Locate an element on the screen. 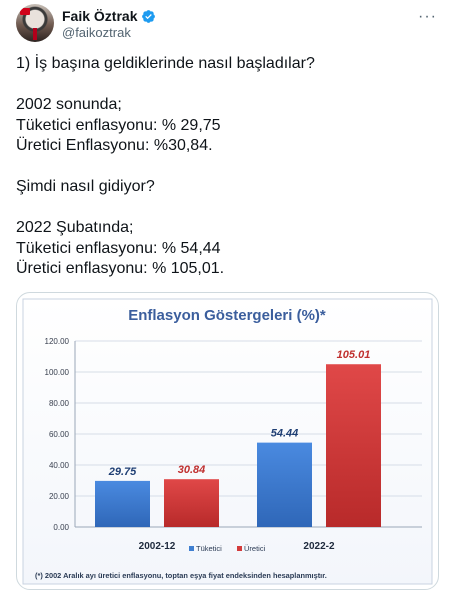 Image resolution: width=455 pixels, height=598 pixels. tie-icon is located at coordinates (35, 34).